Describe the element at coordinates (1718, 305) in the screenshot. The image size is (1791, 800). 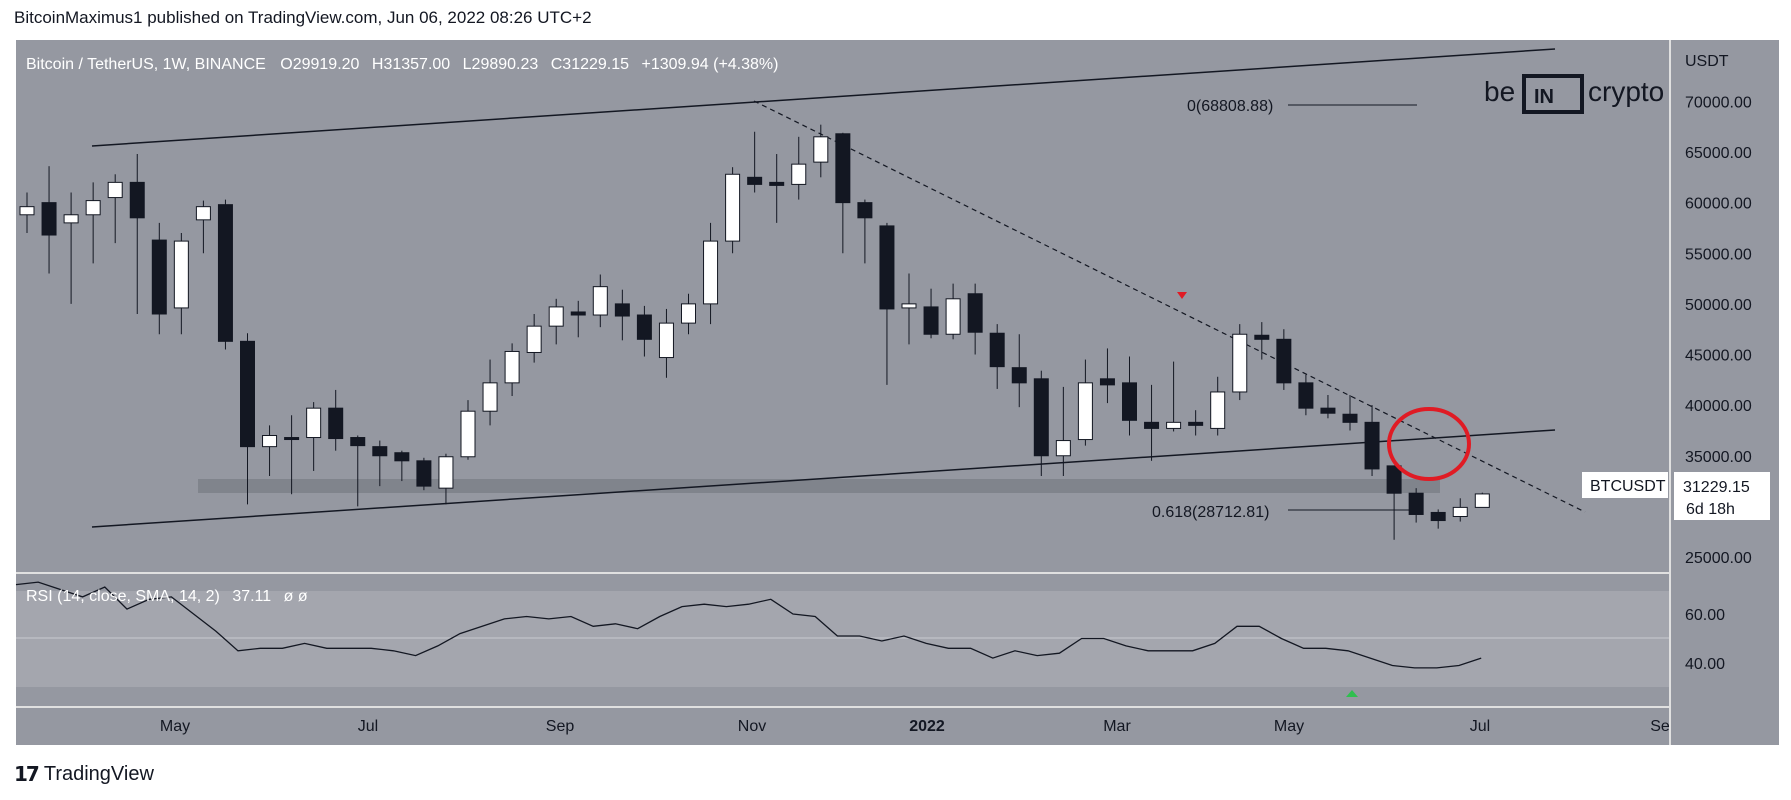
I see `price-tick-label: 50000.00` at that location.